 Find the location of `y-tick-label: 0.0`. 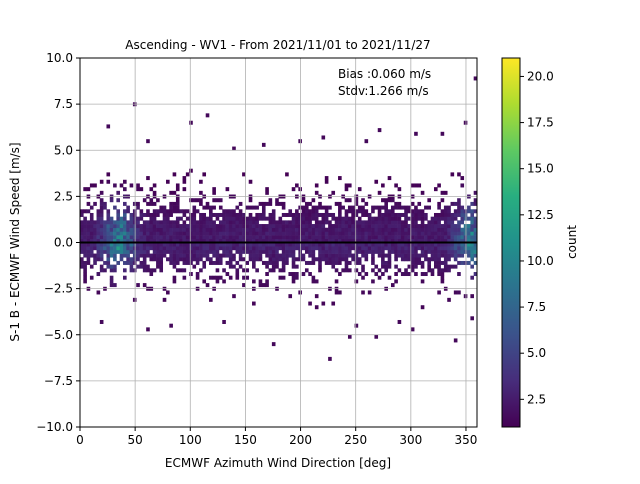

y-tick-label: 0.0 is located at coordinates (63, 243).